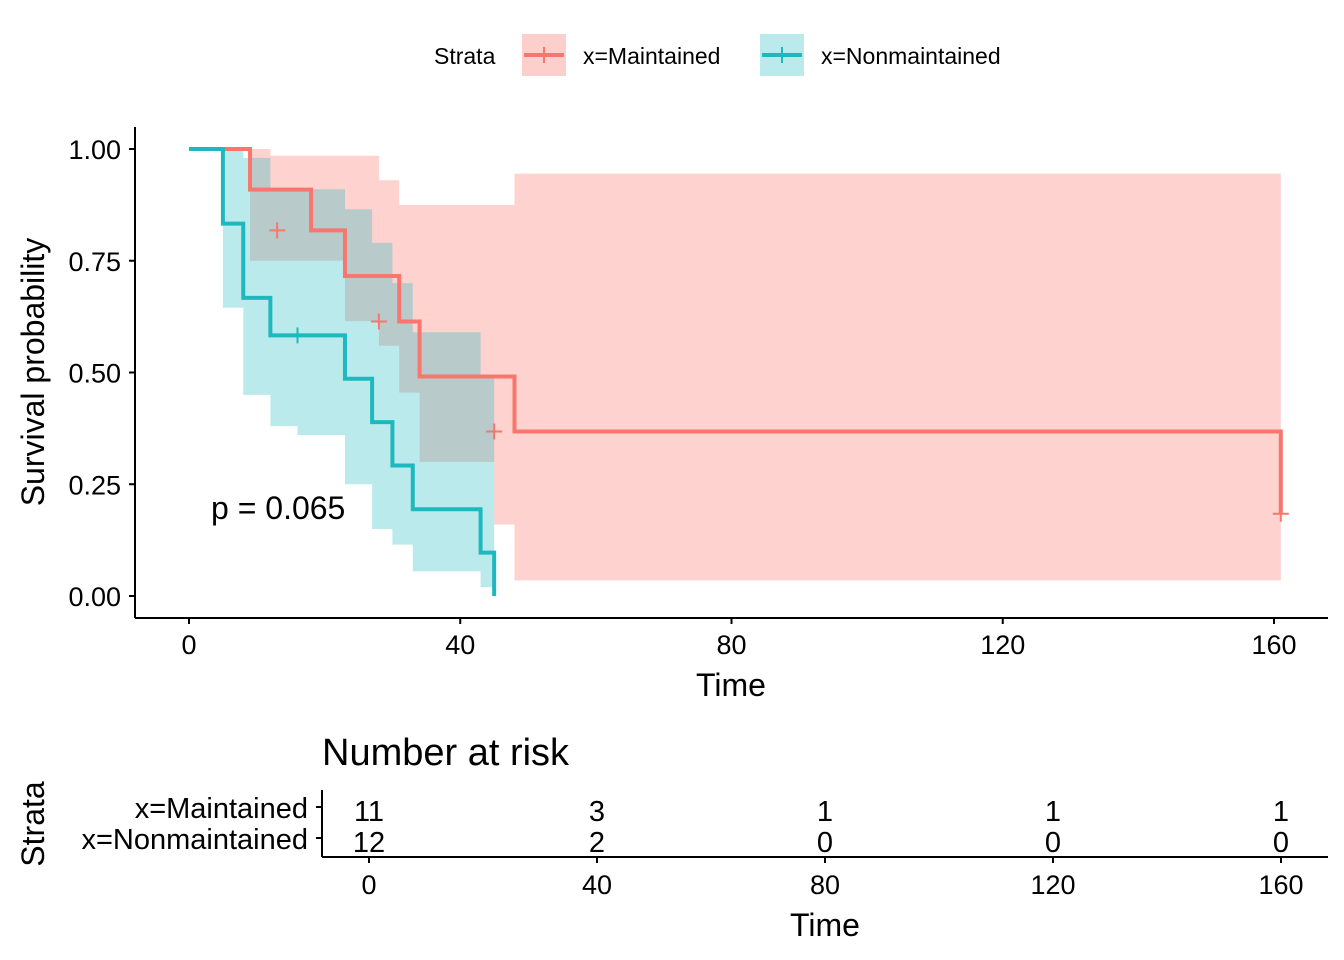 Image resolution: width=1344 pixels, height=960 pixels. I want to click on risk-table-y-label: Strata, so click(33, 824).